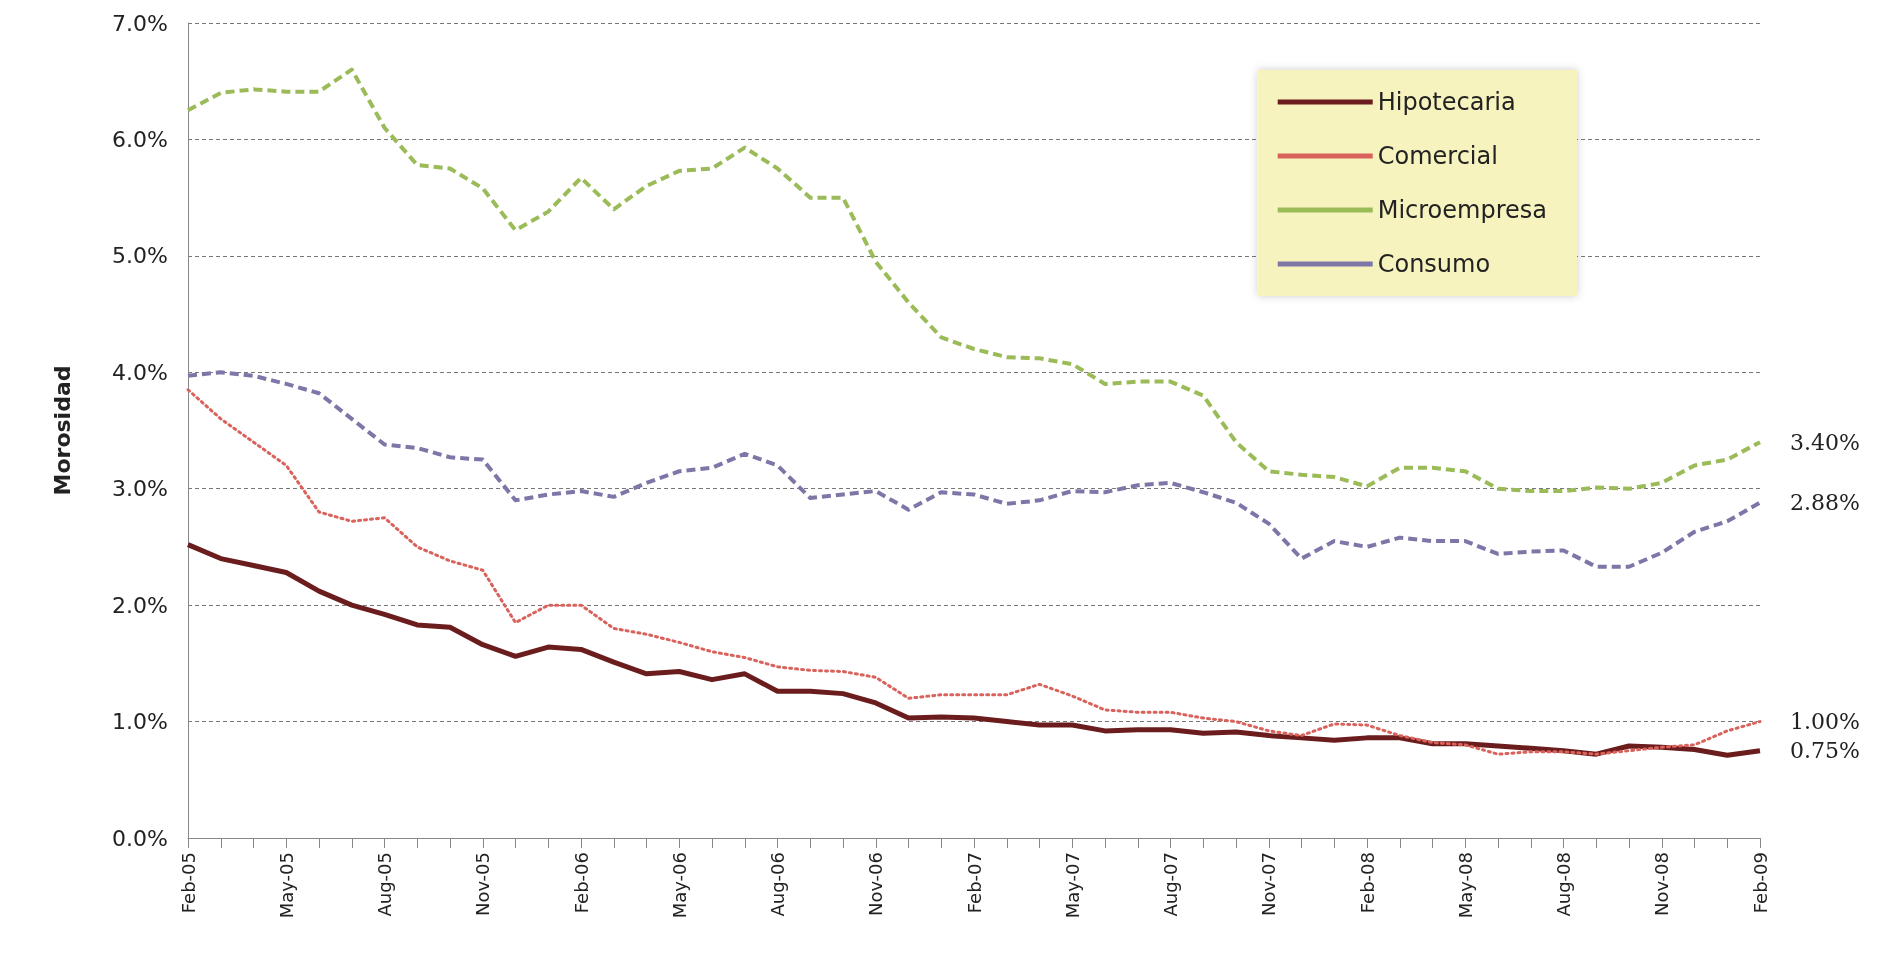  Describe the element at coordinates (140, 23) in the screenshot. I see `y-tick-label: 7.0%` at that location.